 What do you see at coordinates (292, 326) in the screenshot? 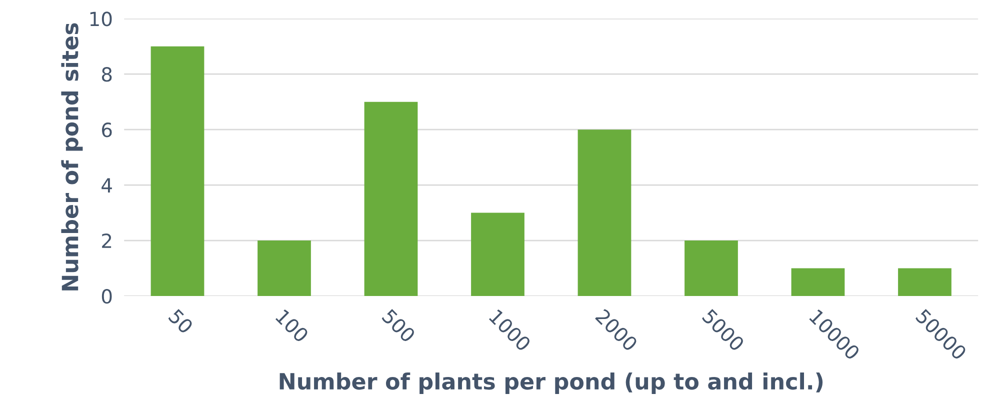
I see `x-tick-label: 100` at bounding box center [292, 326].